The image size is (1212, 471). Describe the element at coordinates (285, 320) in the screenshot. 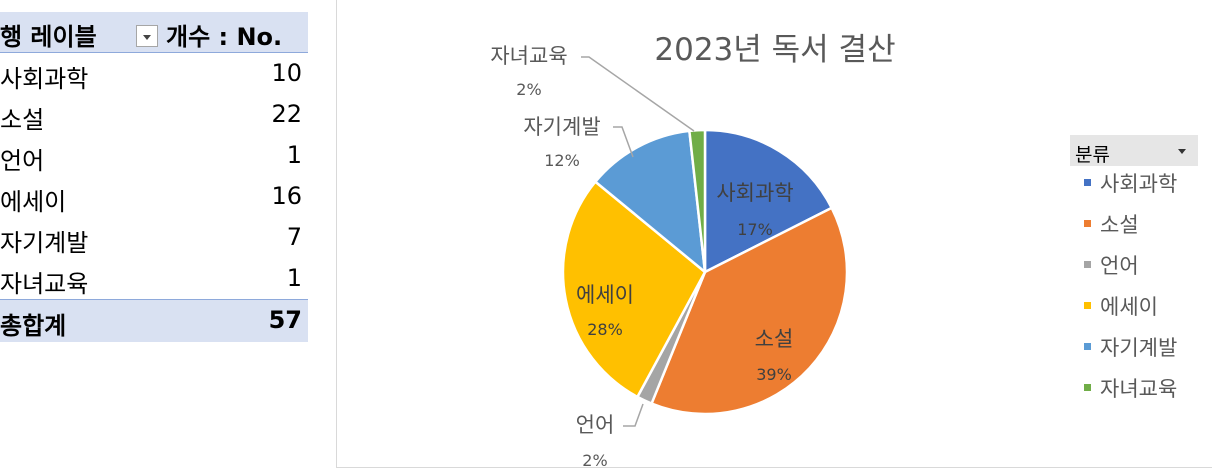

I see `grand-total-value: 57` at that location.